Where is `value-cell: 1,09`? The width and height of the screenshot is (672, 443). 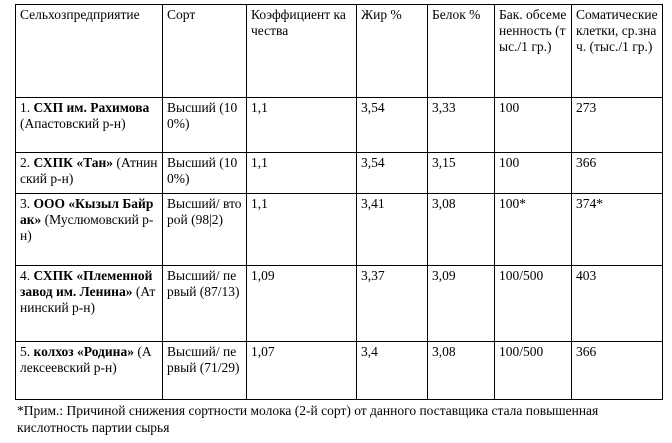
value-cell: 1,09 is located at coordinates (301, 303).